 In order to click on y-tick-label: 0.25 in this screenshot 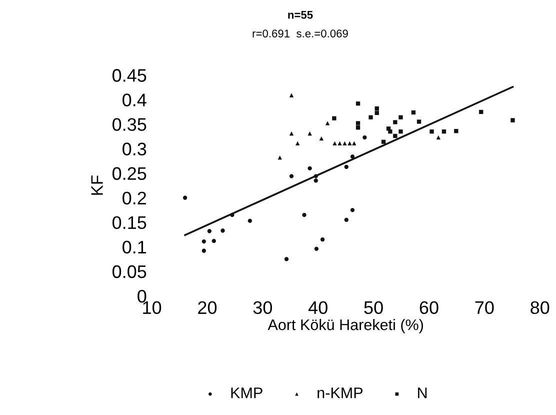, I will do `click(129, 173)`.